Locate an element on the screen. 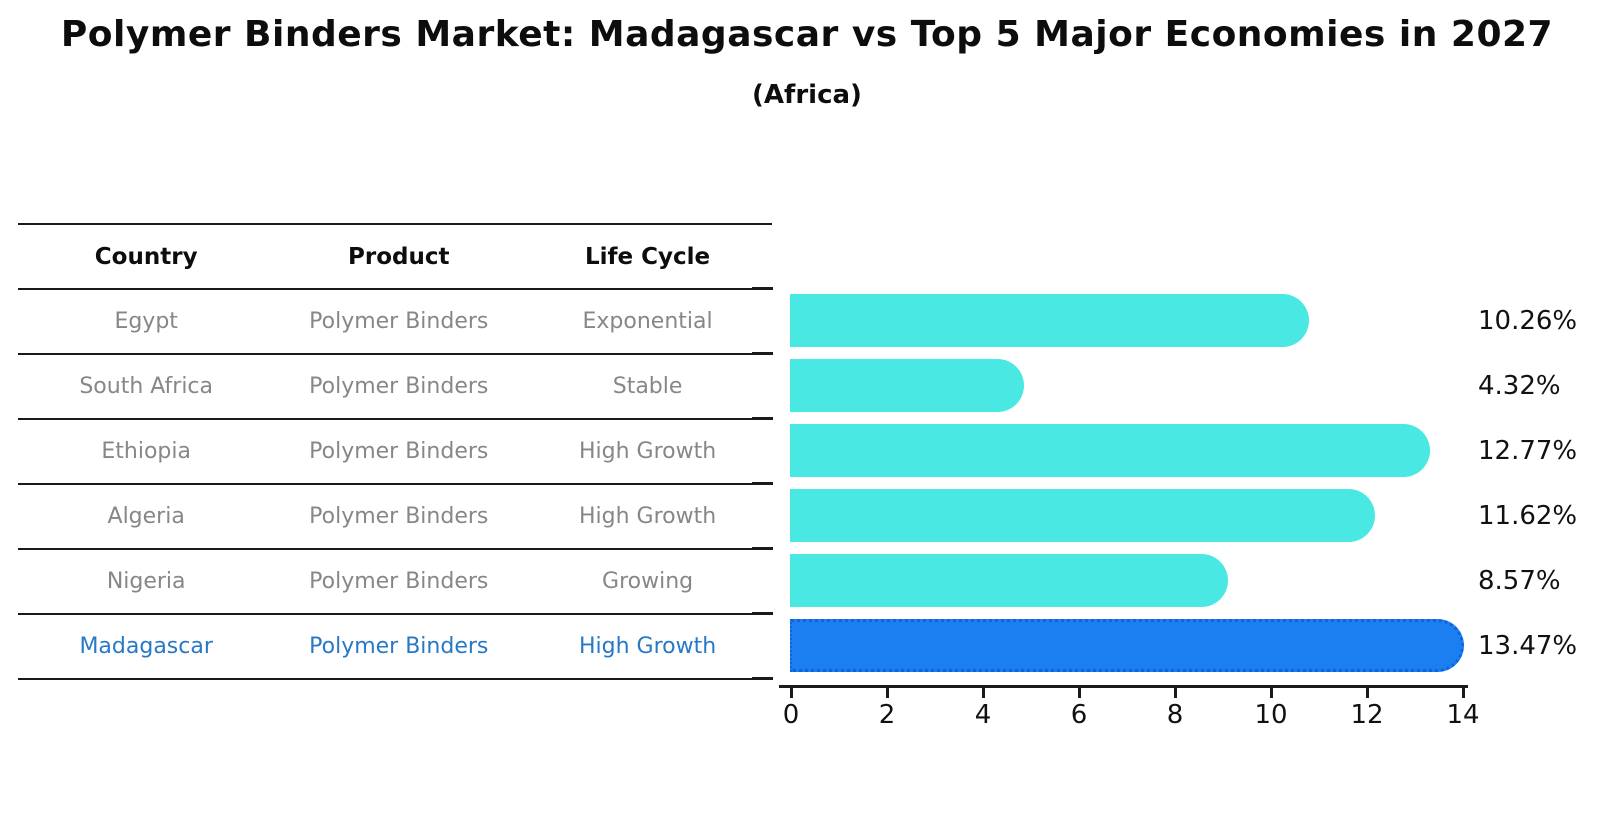  table-row-nigeria: Nigeria Polymer Binders Growing is located at coordinates (395, 582).